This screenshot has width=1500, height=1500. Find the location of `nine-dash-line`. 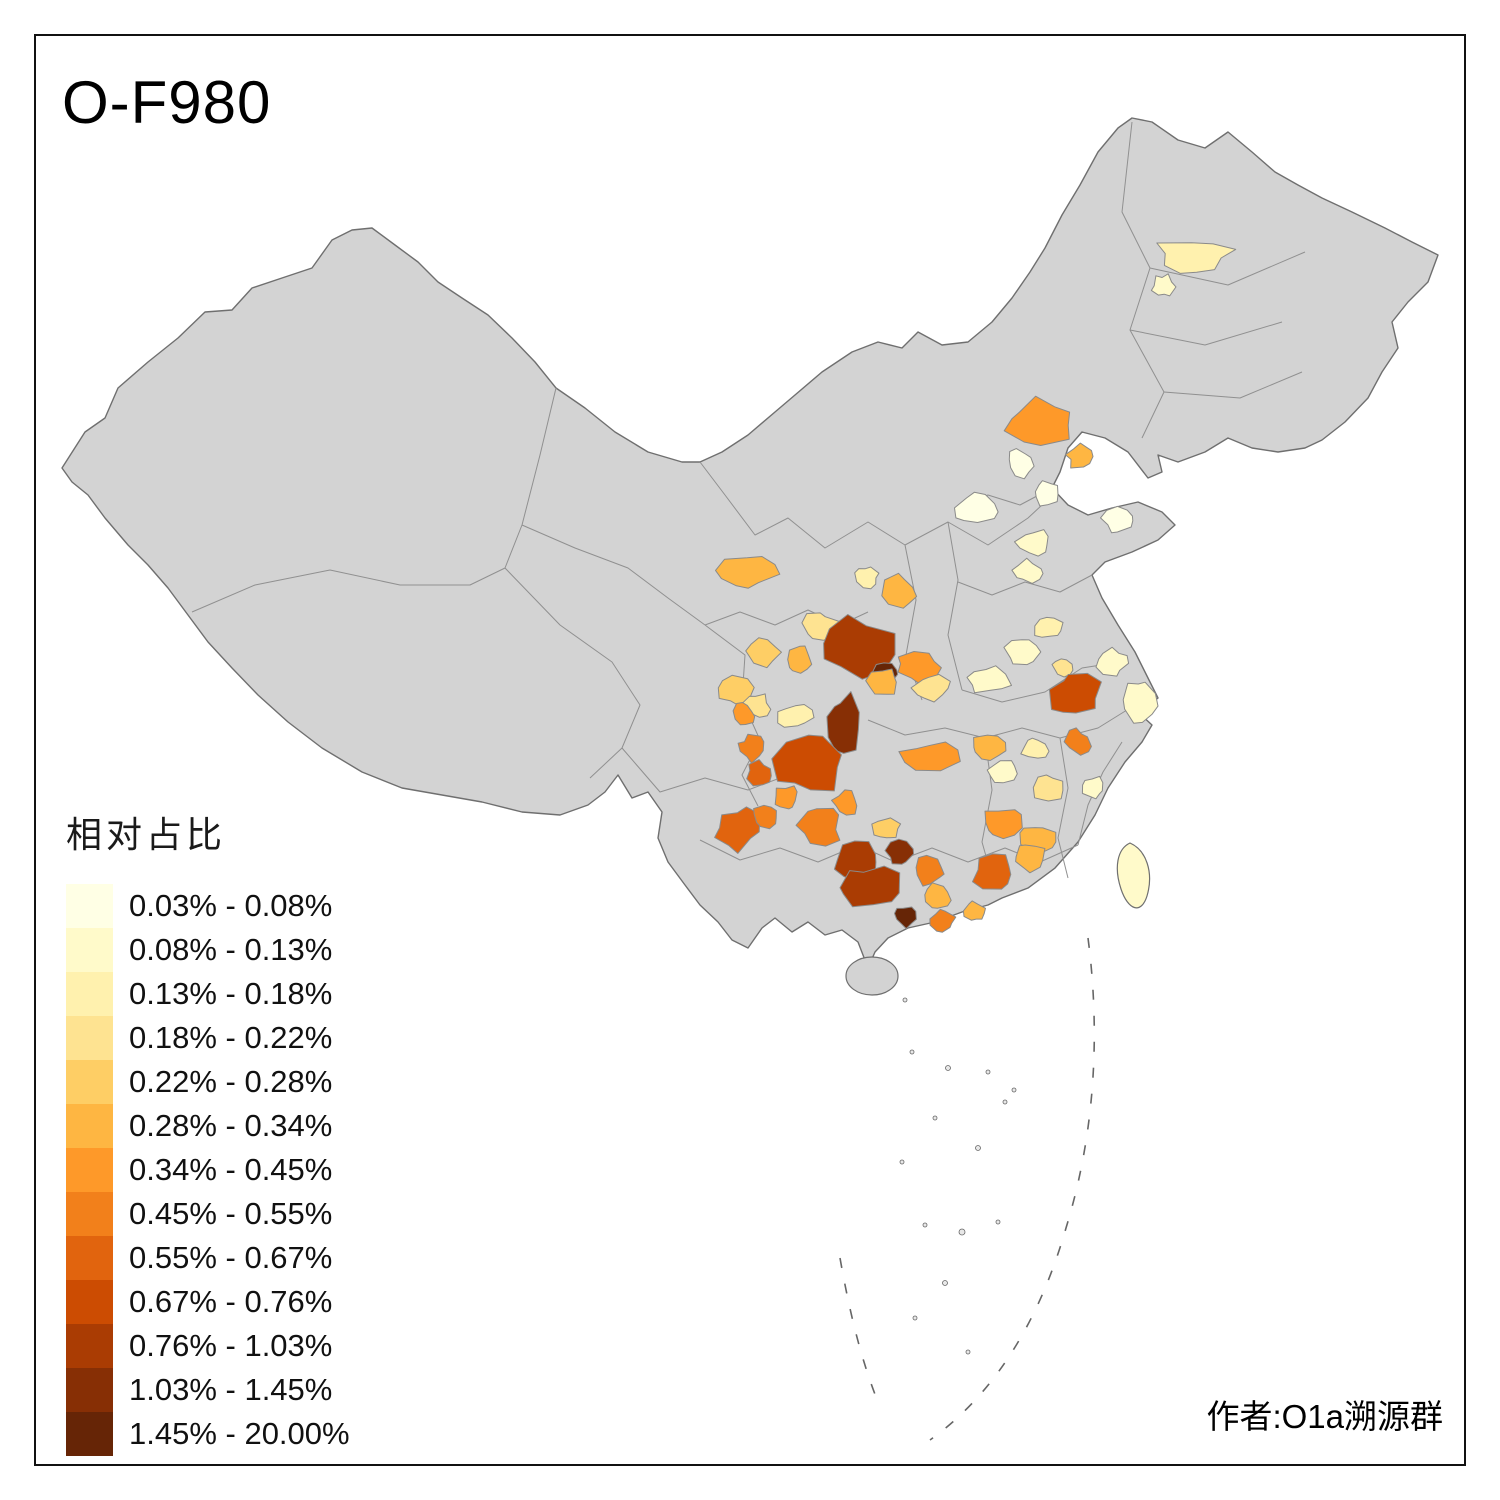

nine-dash-line is located at coordinates (967, 1189).